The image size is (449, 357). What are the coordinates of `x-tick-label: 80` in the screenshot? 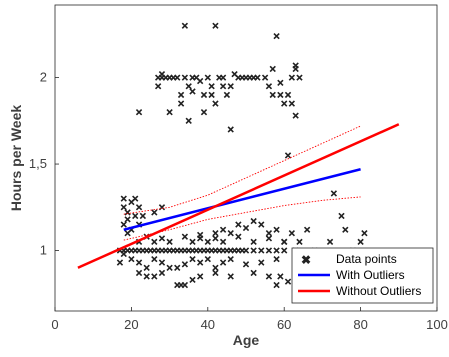 It's located at (360, 324).